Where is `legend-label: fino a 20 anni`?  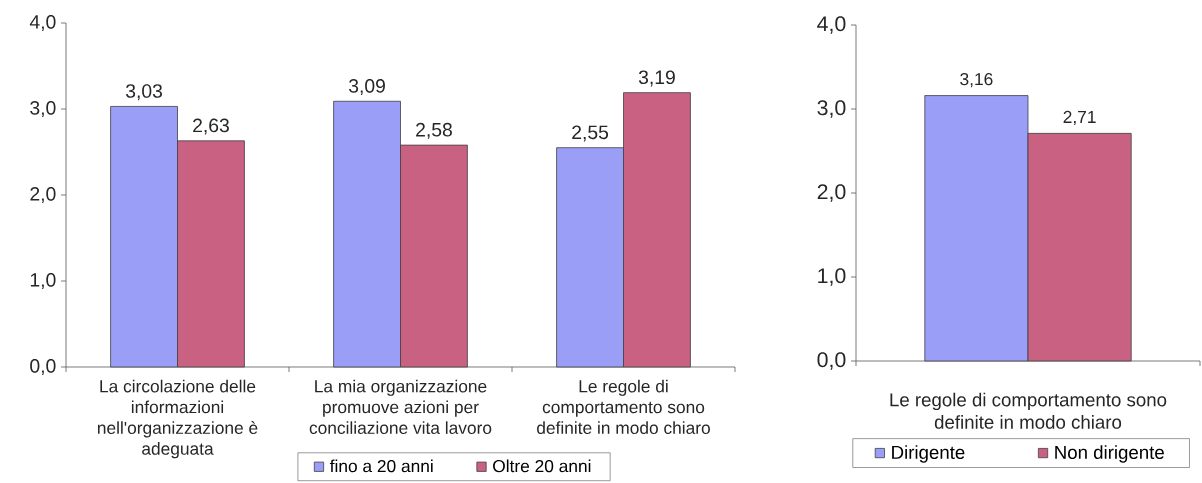 legend-label: fino a 20 anni is located at coordinates (381, 466).